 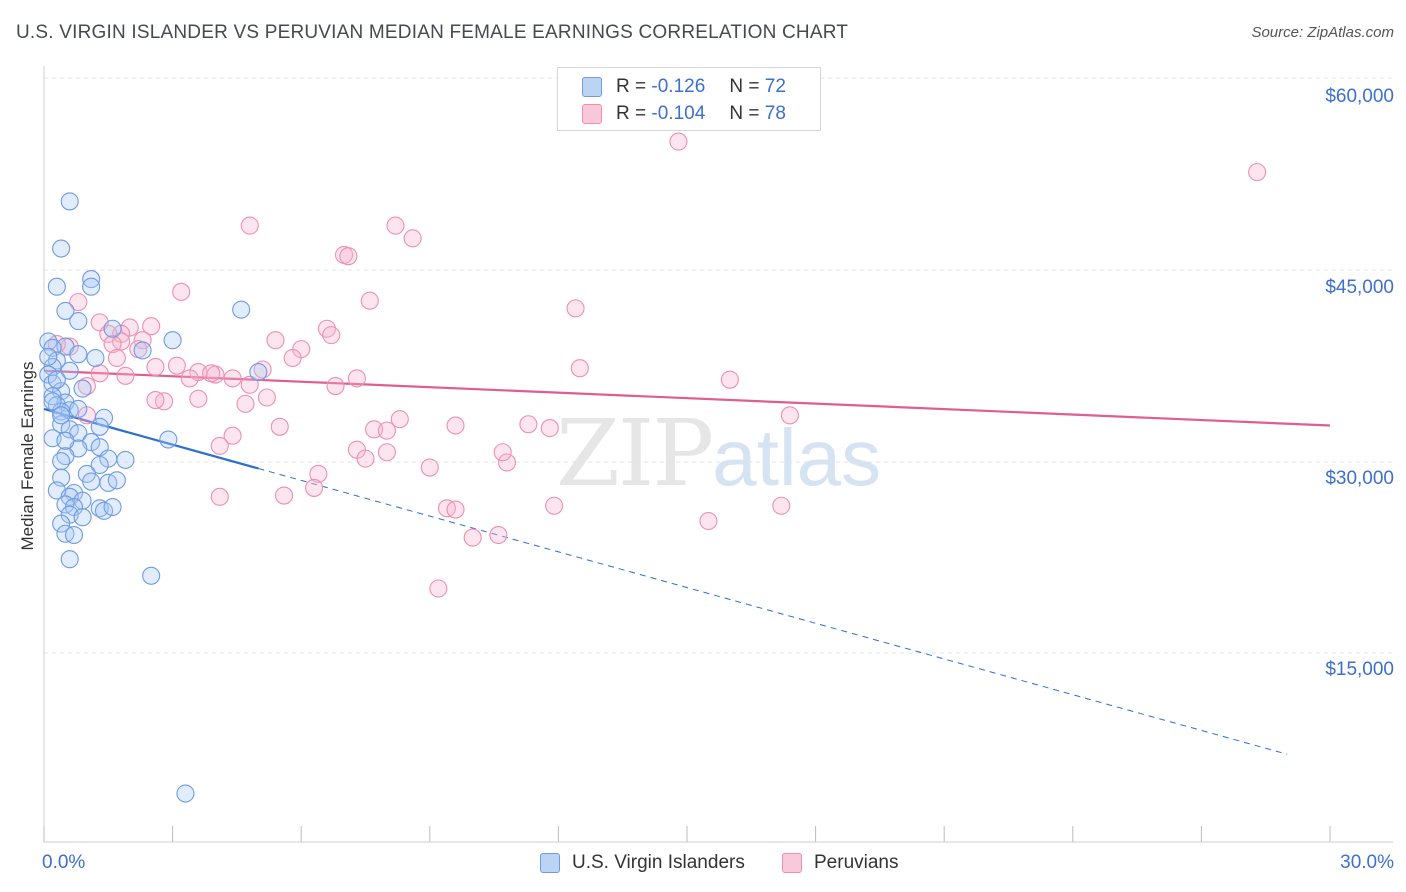 I want to click on watermark-zip: ZIP, so click(x=635, y=453).